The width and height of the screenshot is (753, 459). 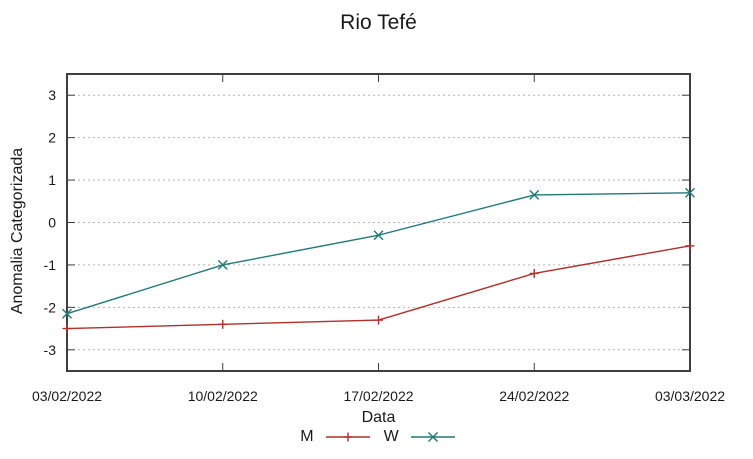 I want to click on x-axis-label: Data, so click(x=378, y=417).